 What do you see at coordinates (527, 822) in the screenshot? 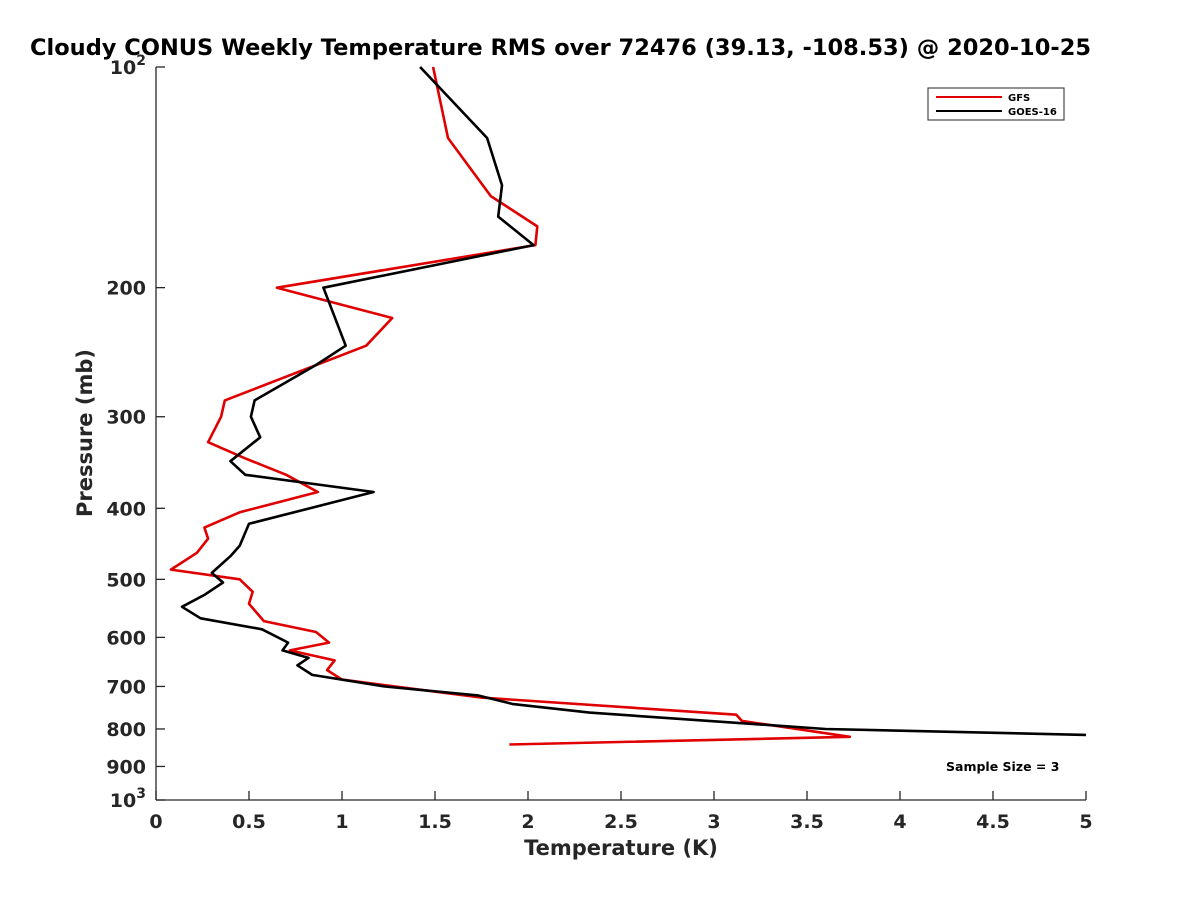
I see `x-tick-label: 2` at bounding box center [527, 822].